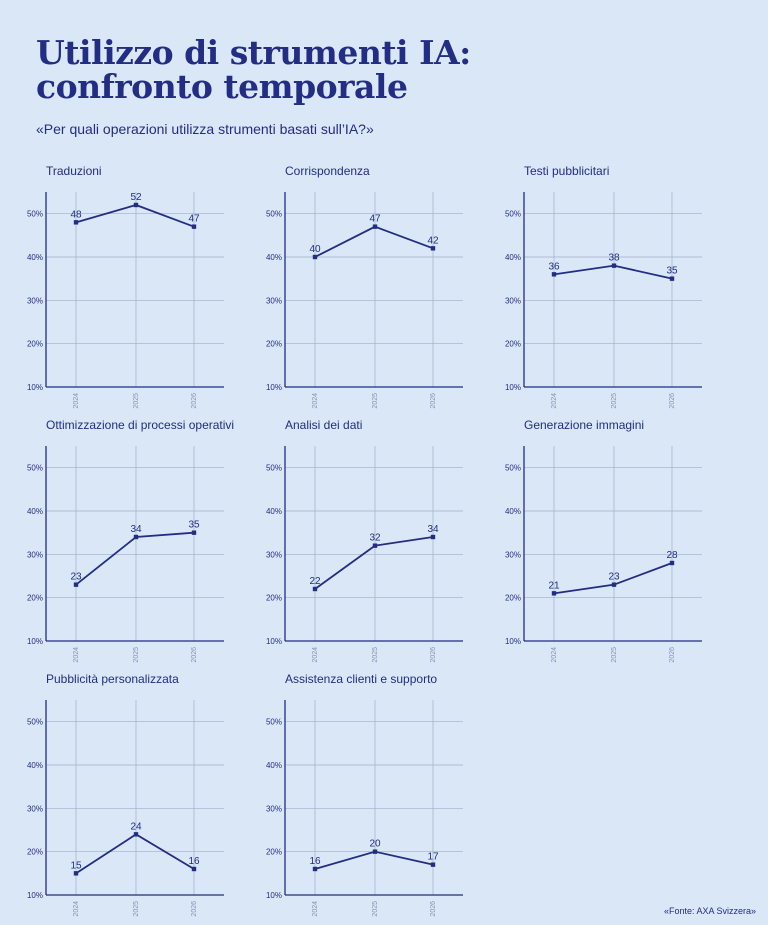  Describe the element at coordinates (315, 581) in the screenshot. I see `data-label: 22` at that location.